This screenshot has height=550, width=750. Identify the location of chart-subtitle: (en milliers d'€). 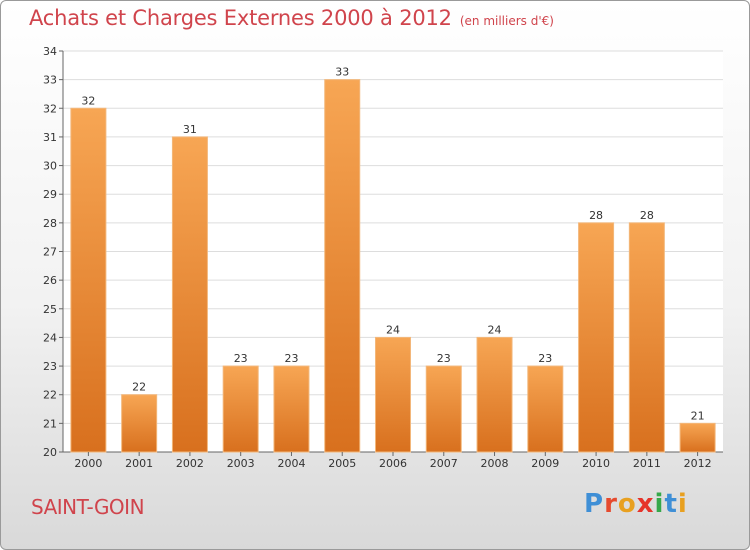
(506, 21).